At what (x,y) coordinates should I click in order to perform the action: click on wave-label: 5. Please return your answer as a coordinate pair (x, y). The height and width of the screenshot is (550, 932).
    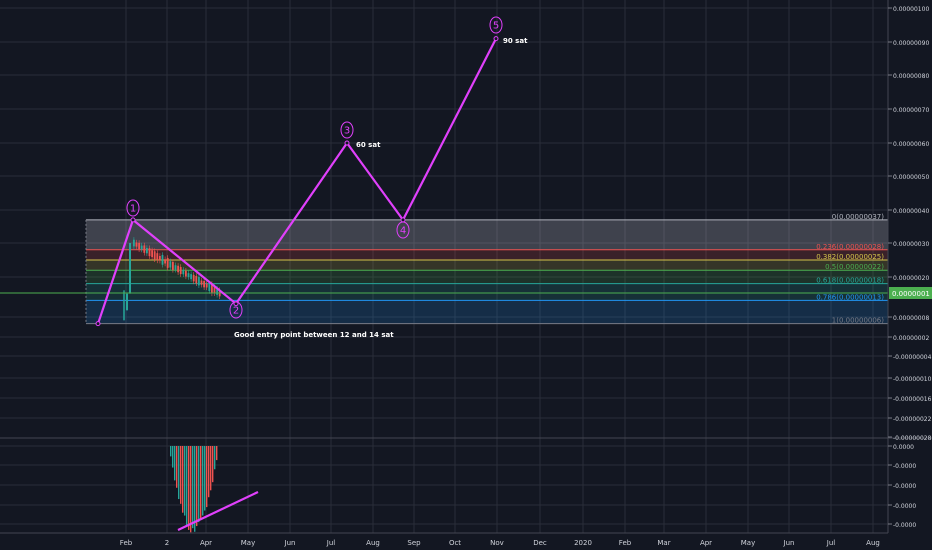
    Looking at the image, I should click on (496, 26).